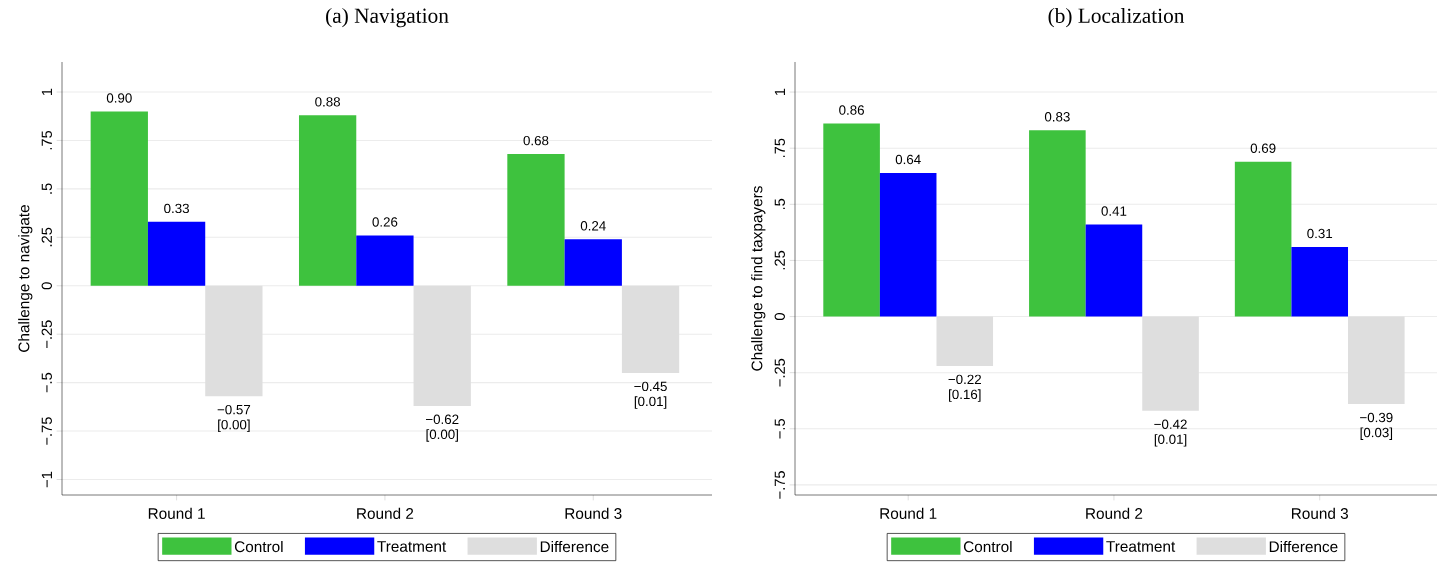  I want to click on data-label: 0.33, so click(176, 208).